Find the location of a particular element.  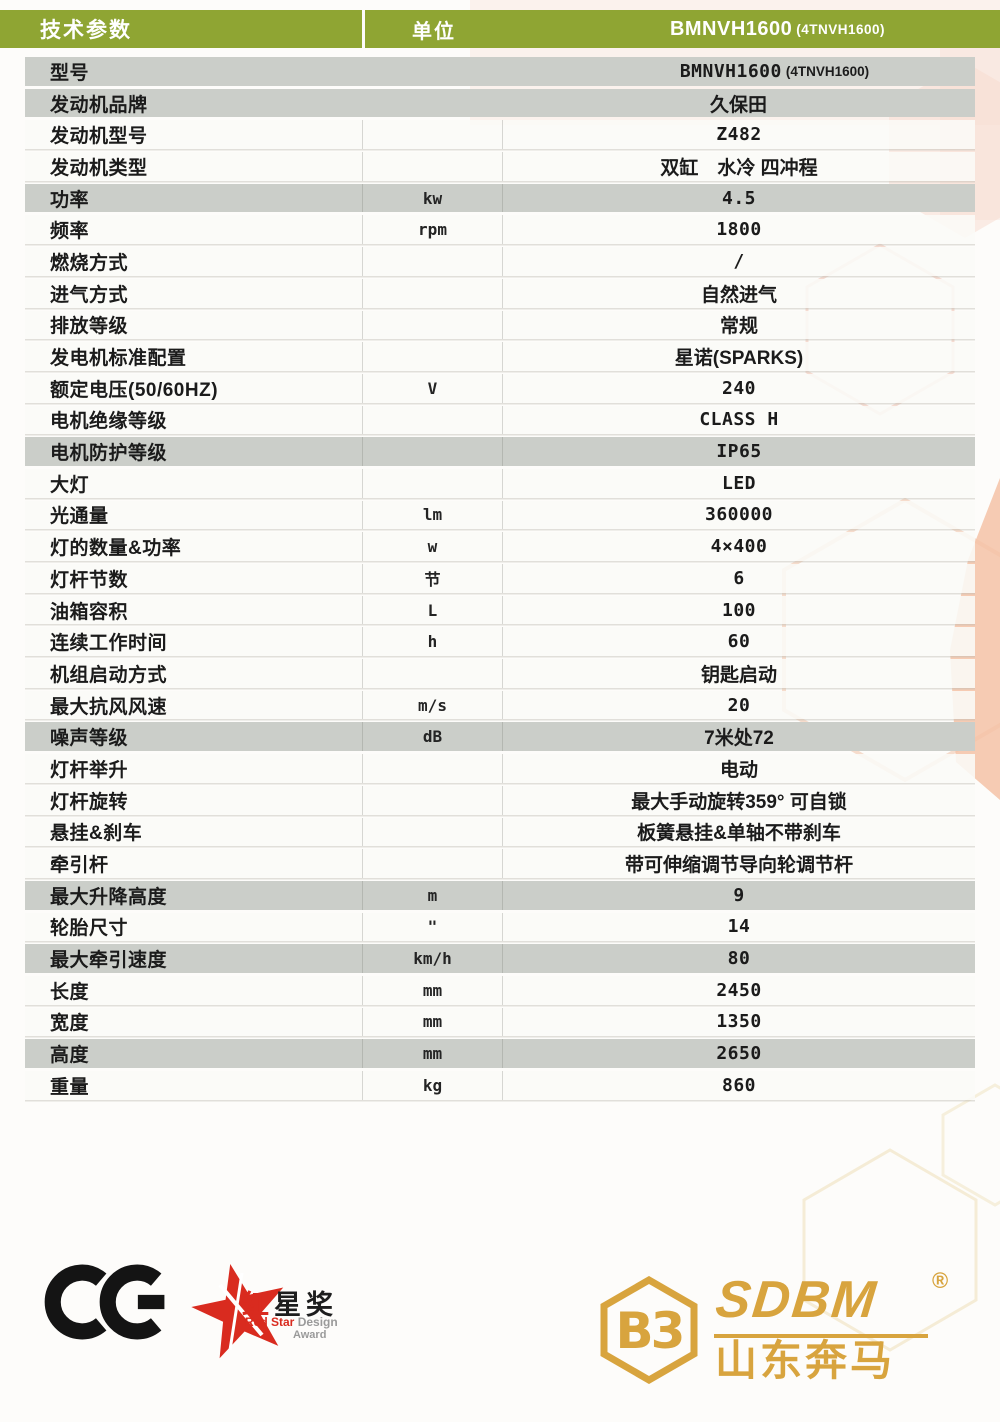

spec-value-text: 80 is located at coordinates (739, 959).